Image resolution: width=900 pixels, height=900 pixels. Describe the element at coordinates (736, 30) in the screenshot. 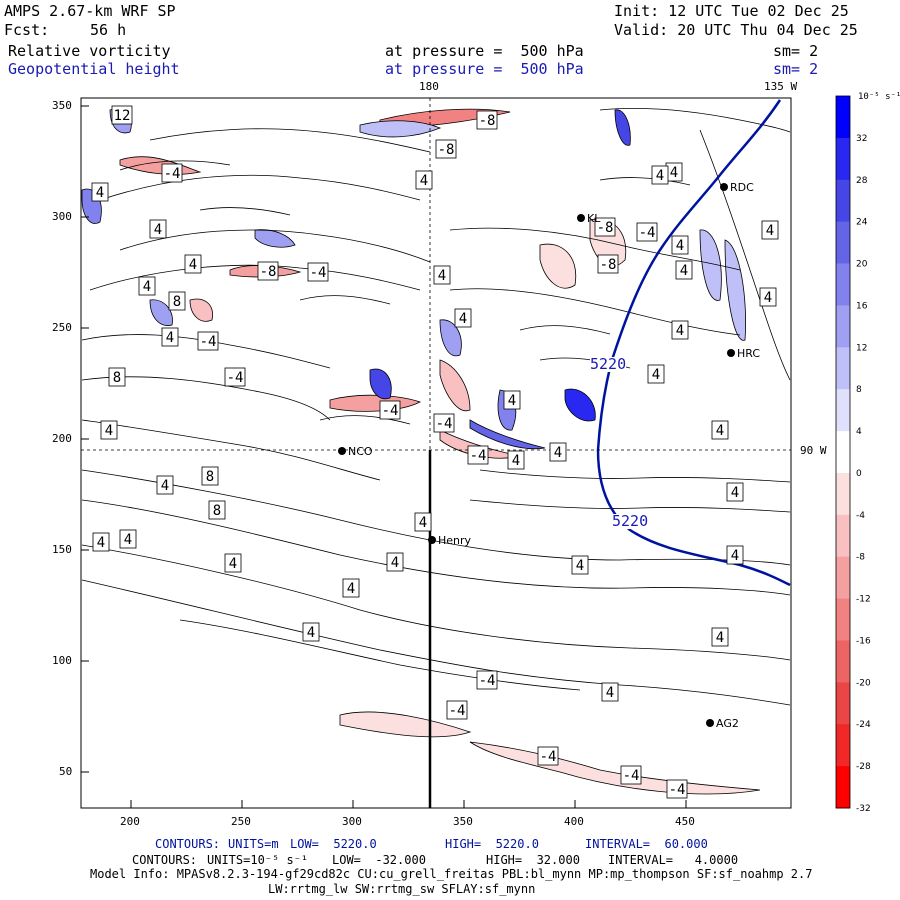

I see `valid-time: Valid: 20 UTC Thu 04 Dec 25` at that location.